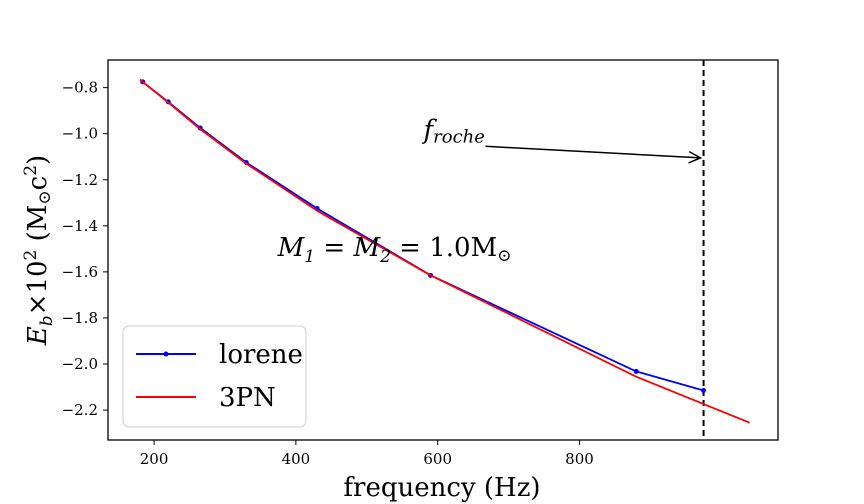 The width and height of the screenshot is (864, 504). I want to click on y-axis: −0.8 −1.0 −1.2 −1.4 −1.6 −1.8 −2.0 −2.2, so click(85, 249).